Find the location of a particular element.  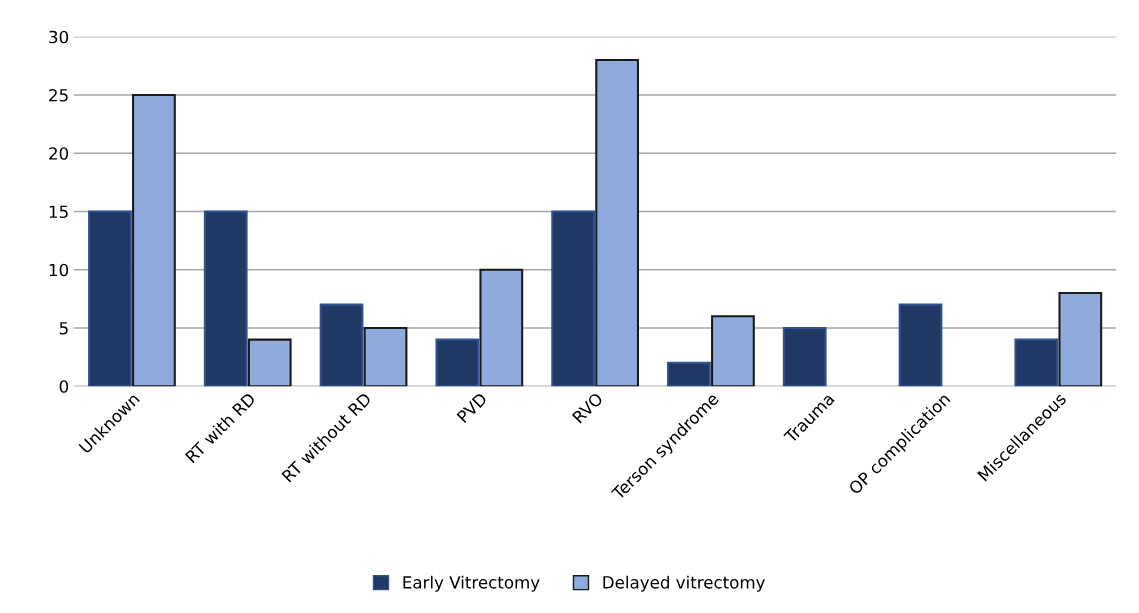

y-tick-label: 30 is located at coordinates (59, 37).